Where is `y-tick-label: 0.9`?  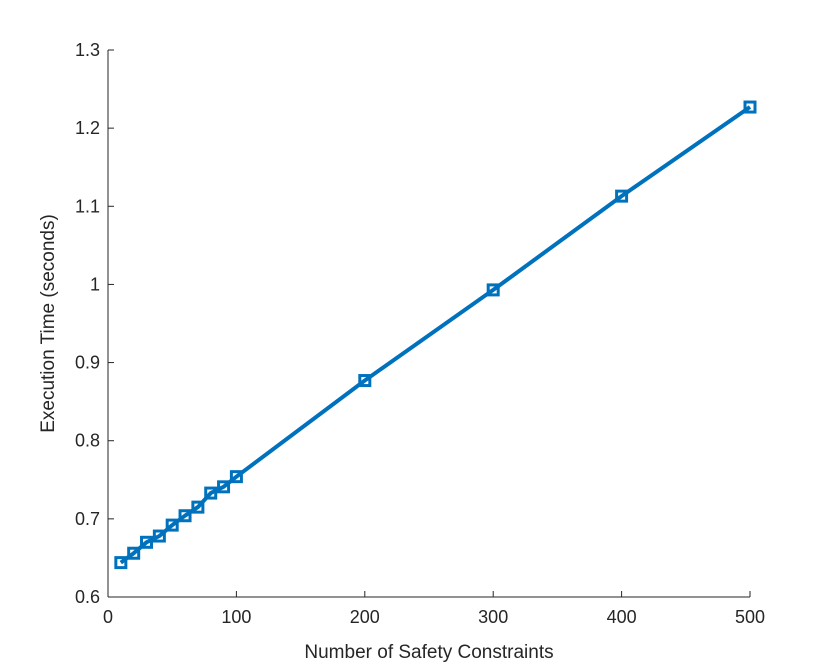 y-tick-label: 0.9 is located at coordinates (87, 363).